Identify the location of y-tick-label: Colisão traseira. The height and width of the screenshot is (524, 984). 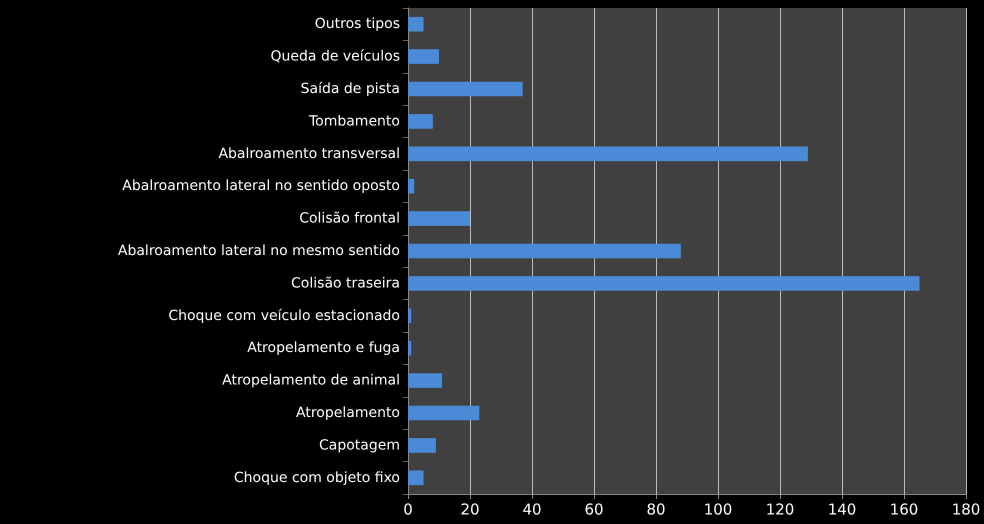
(345, 283).